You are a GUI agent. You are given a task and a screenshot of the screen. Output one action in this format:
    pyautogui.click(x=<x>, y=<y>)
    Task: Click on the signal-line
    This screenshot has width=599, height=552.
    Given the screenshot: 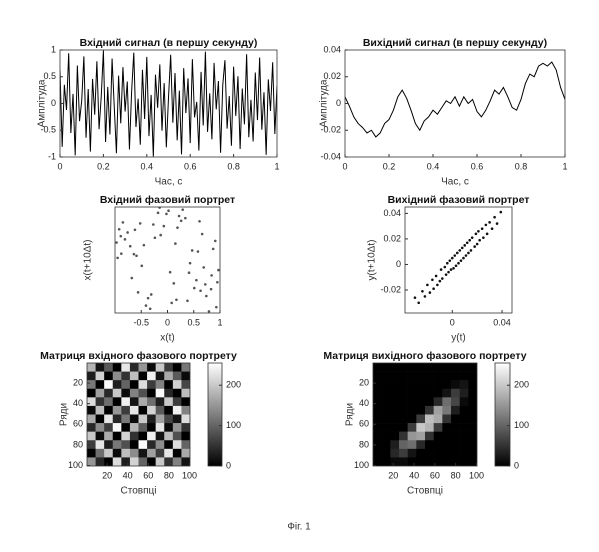 What is the action you would take?
    pyautogui.click(x=455, y=99)
    